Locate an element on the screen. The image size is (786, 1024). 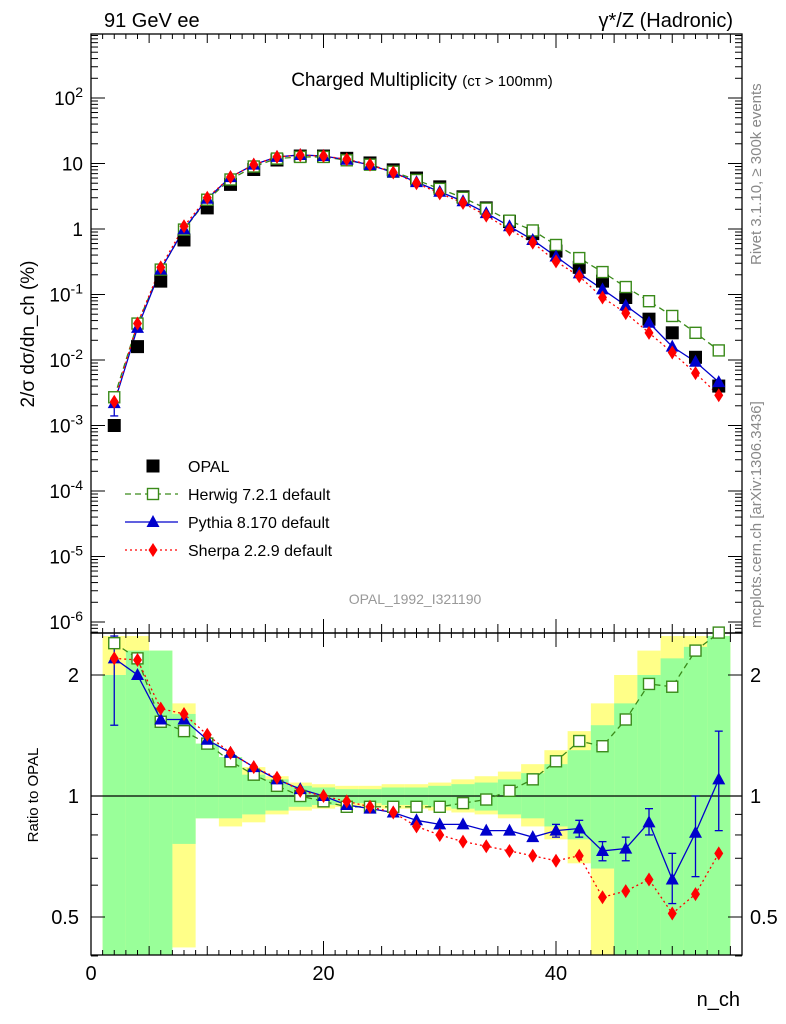
ratio-xtick-label: 20 is located at coordinates (323, 974).